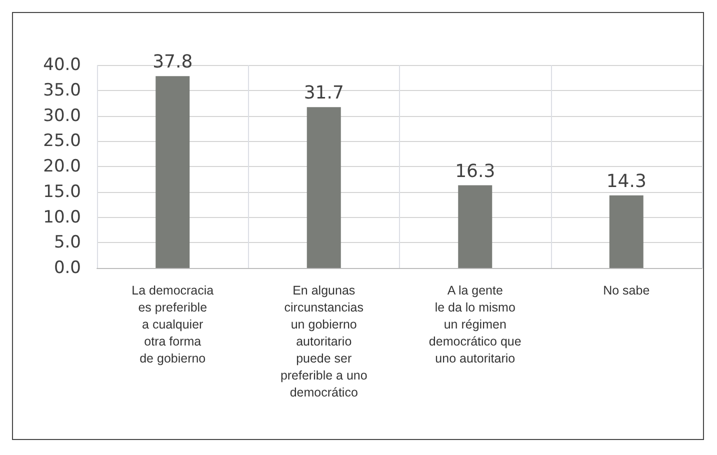  I want to click on x-tick-label: En algunas circunstancias un gobierno autoritario puede ser preferible a uno democrático, so click(324, 342).